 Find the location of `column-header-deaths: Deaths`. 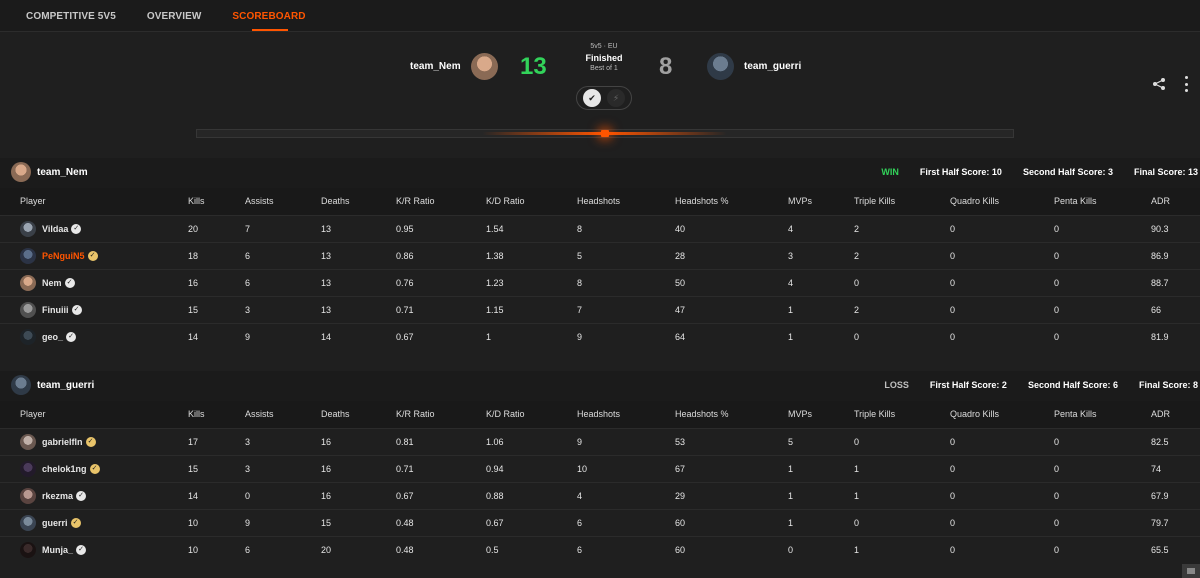

column-header-deaths: Deaths is located at coordinates (335, 201).